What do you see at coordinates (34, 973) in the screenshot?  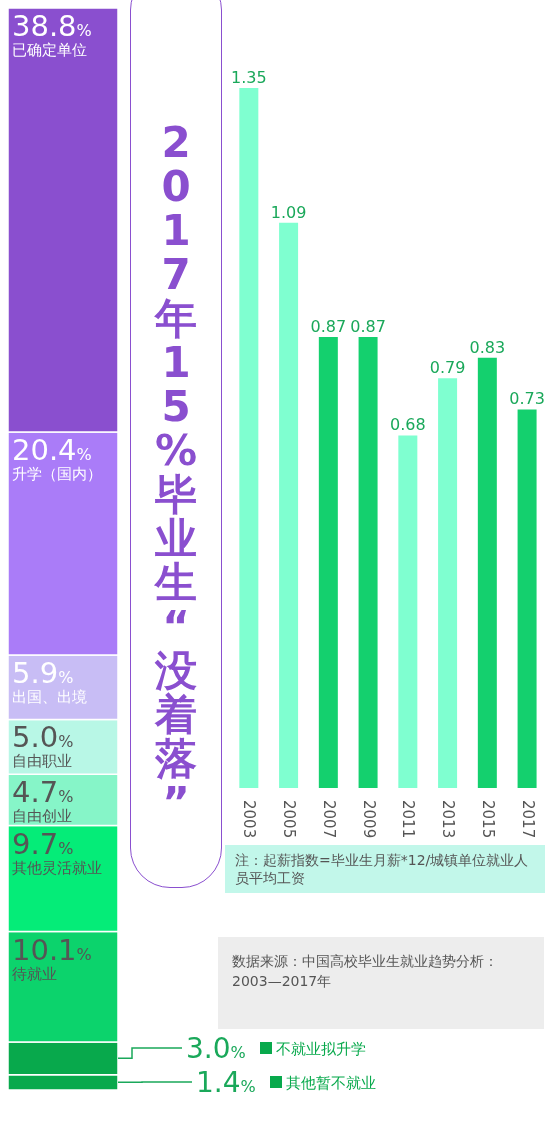 I see `series-label: 待就业` at bounding box center [34, 973].